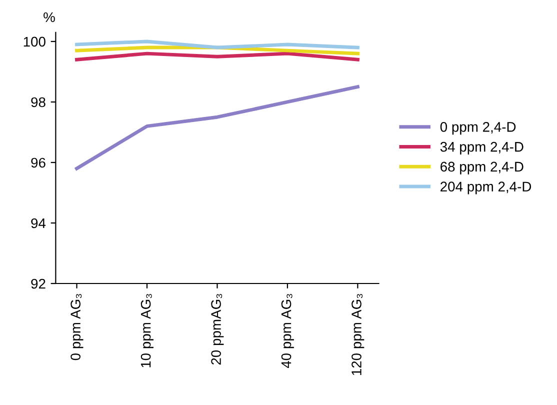 This screenshot has height=405, width=557. Describe the element at coordinates (358, 335) in the screenshot. I see `x-tick-label: 120 ppm AG₃` at that location.